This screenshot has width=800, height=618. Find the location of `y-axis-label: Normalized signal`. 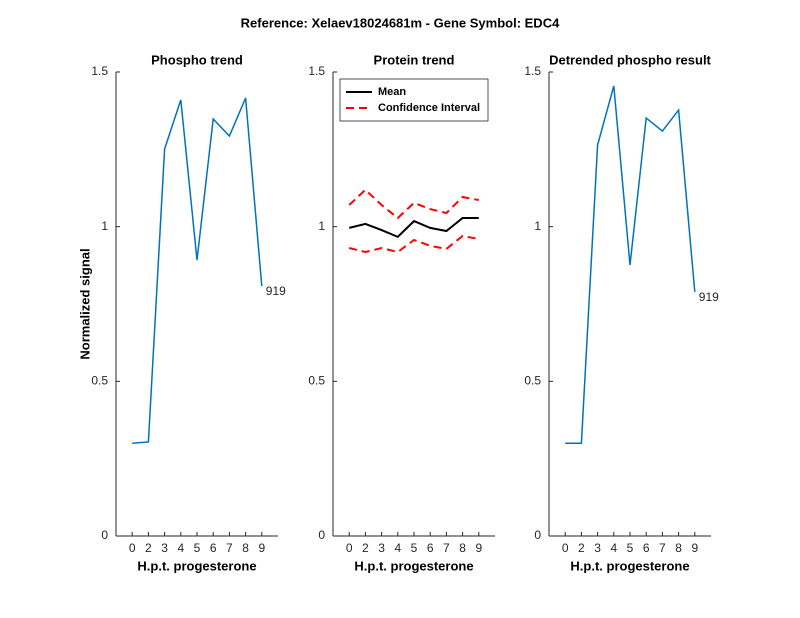

y-axis-label: Normalized signal is located at coordinates (84, 303).